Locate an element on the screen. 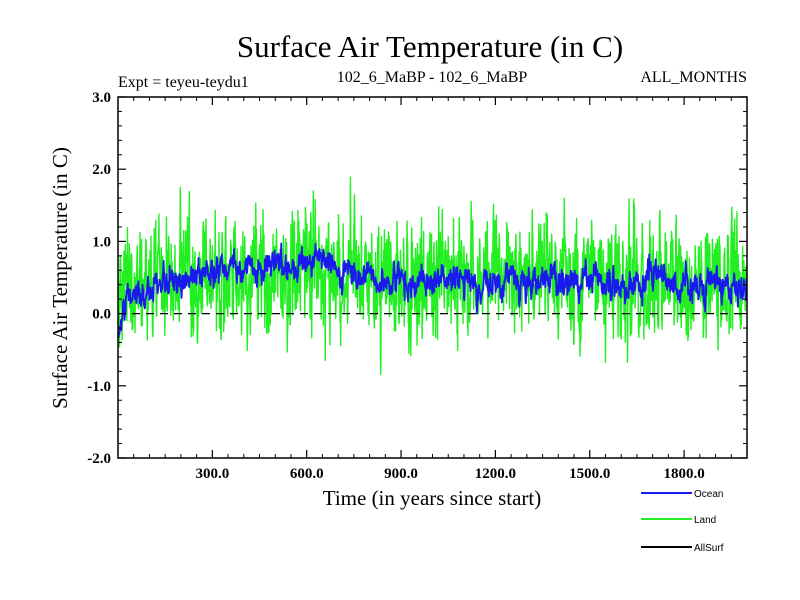 Image resolution: width=800 pixels, height=600 pixels. series-ocean-line is located at coordinates (432, 290).